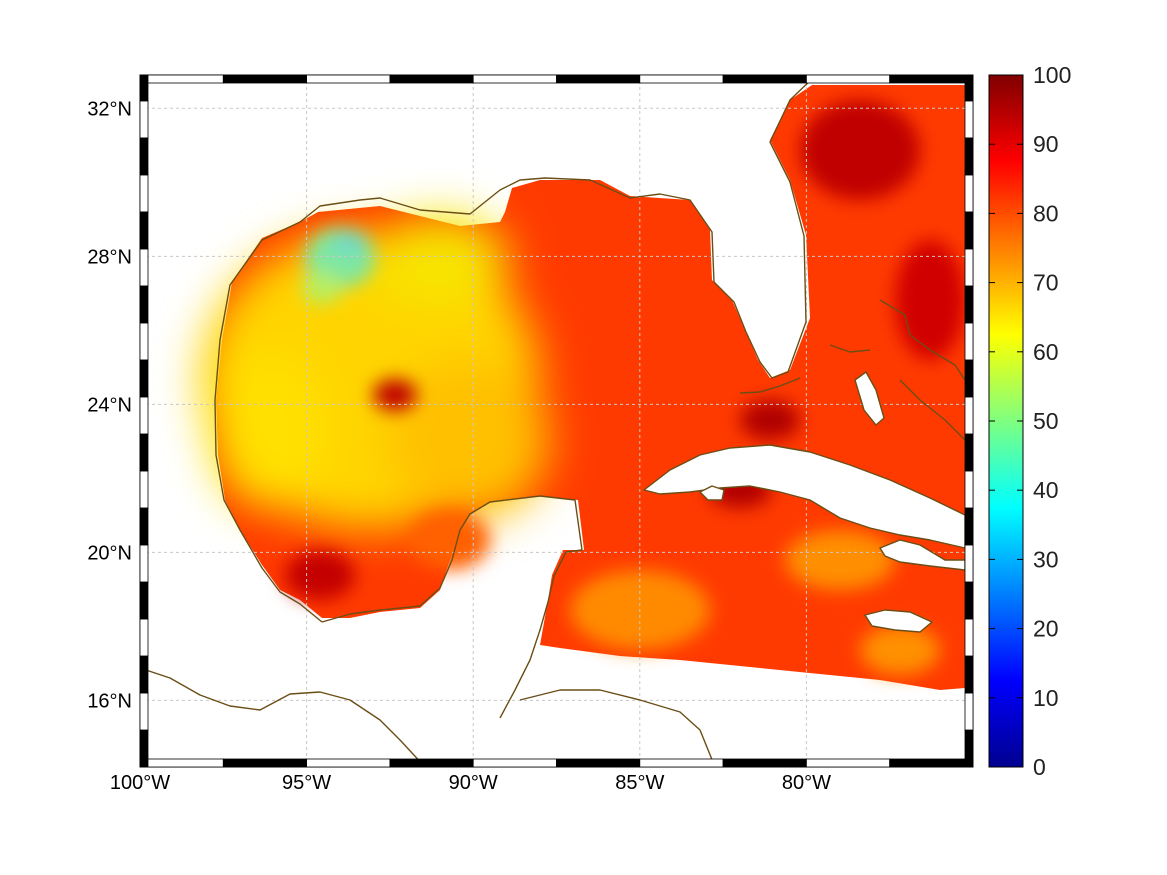  I want to click on colorbar-tick-label: 100, so click(1052, 75).